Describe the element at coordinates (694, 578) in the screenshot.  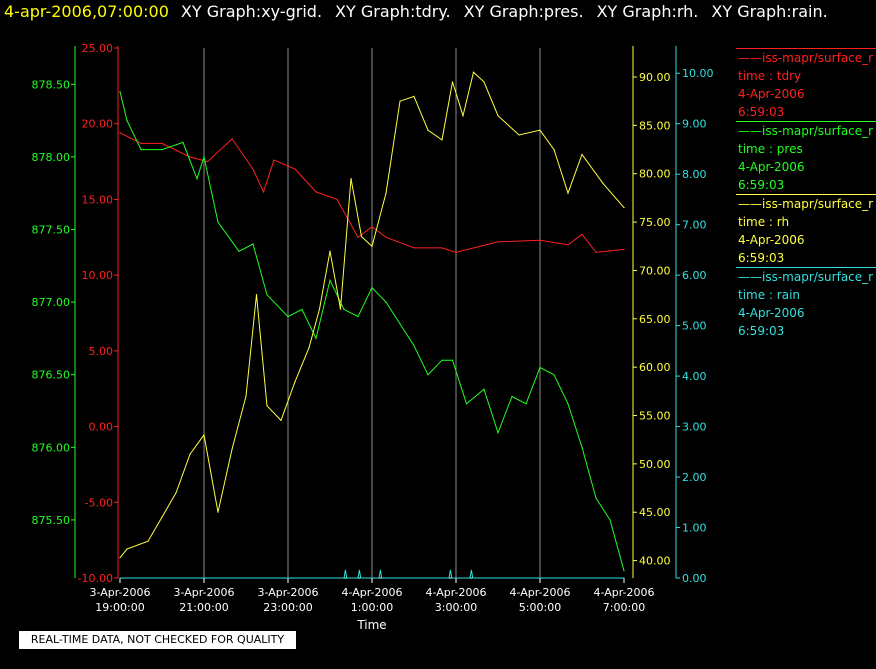
I see `rain-y-tick-label: 0.00` at that location.